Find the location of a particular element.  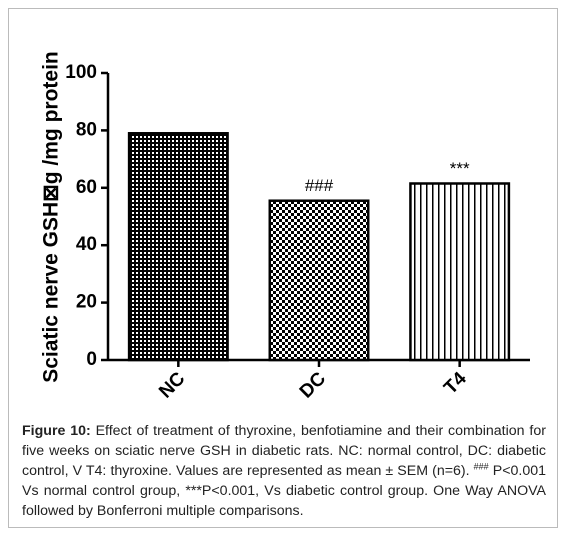

y-tick-label: 100 is located at coordinates (81, 72).